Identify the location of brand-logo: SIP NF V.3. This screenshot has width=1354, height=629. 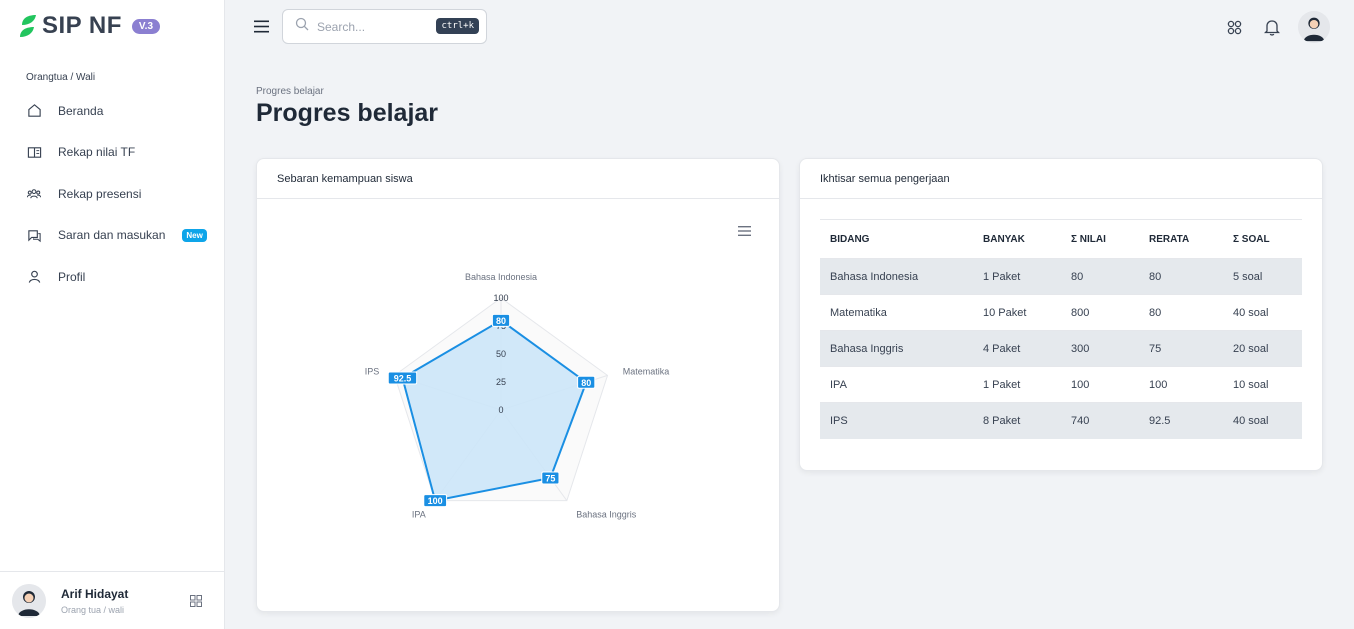
(89, 26).